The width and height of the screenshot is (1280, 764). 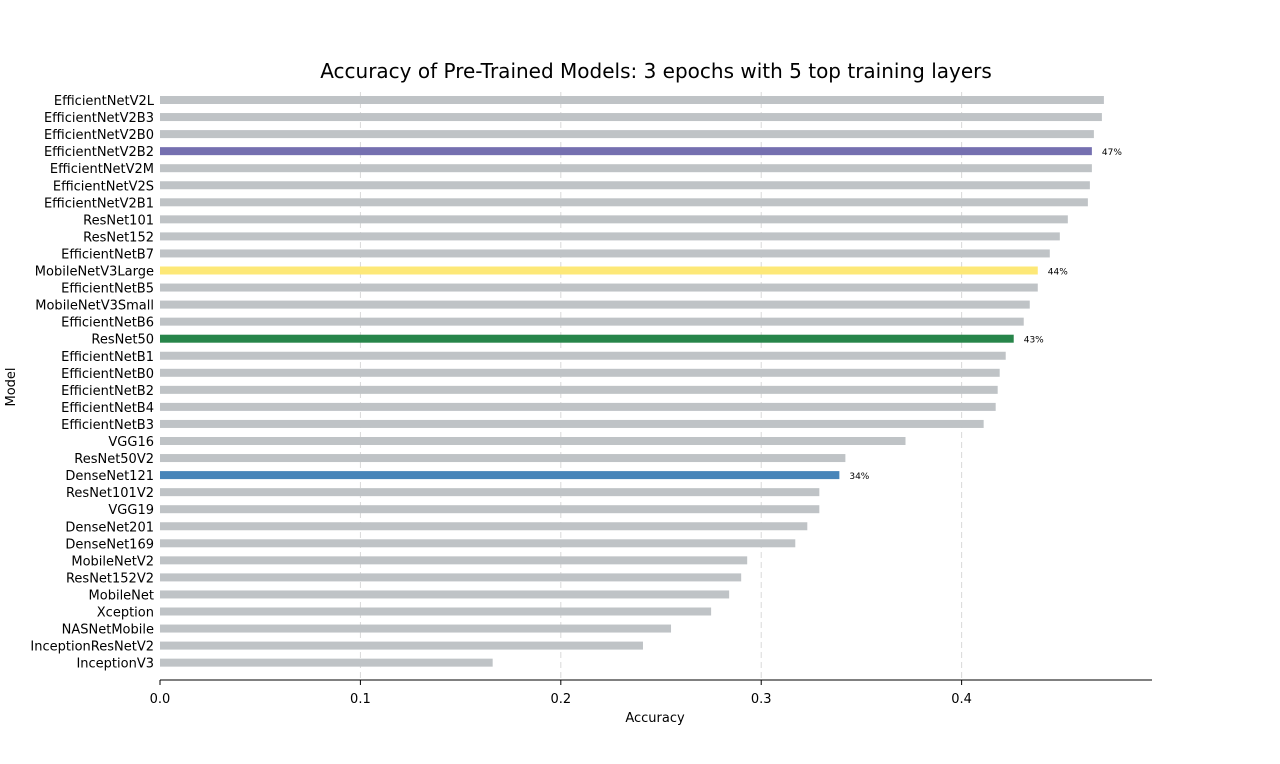 What do you see at coordinates (104, 101) in the screenshot?
I see `y-tick-label: EfficientNetV2L` at bounding box center [104, 101].